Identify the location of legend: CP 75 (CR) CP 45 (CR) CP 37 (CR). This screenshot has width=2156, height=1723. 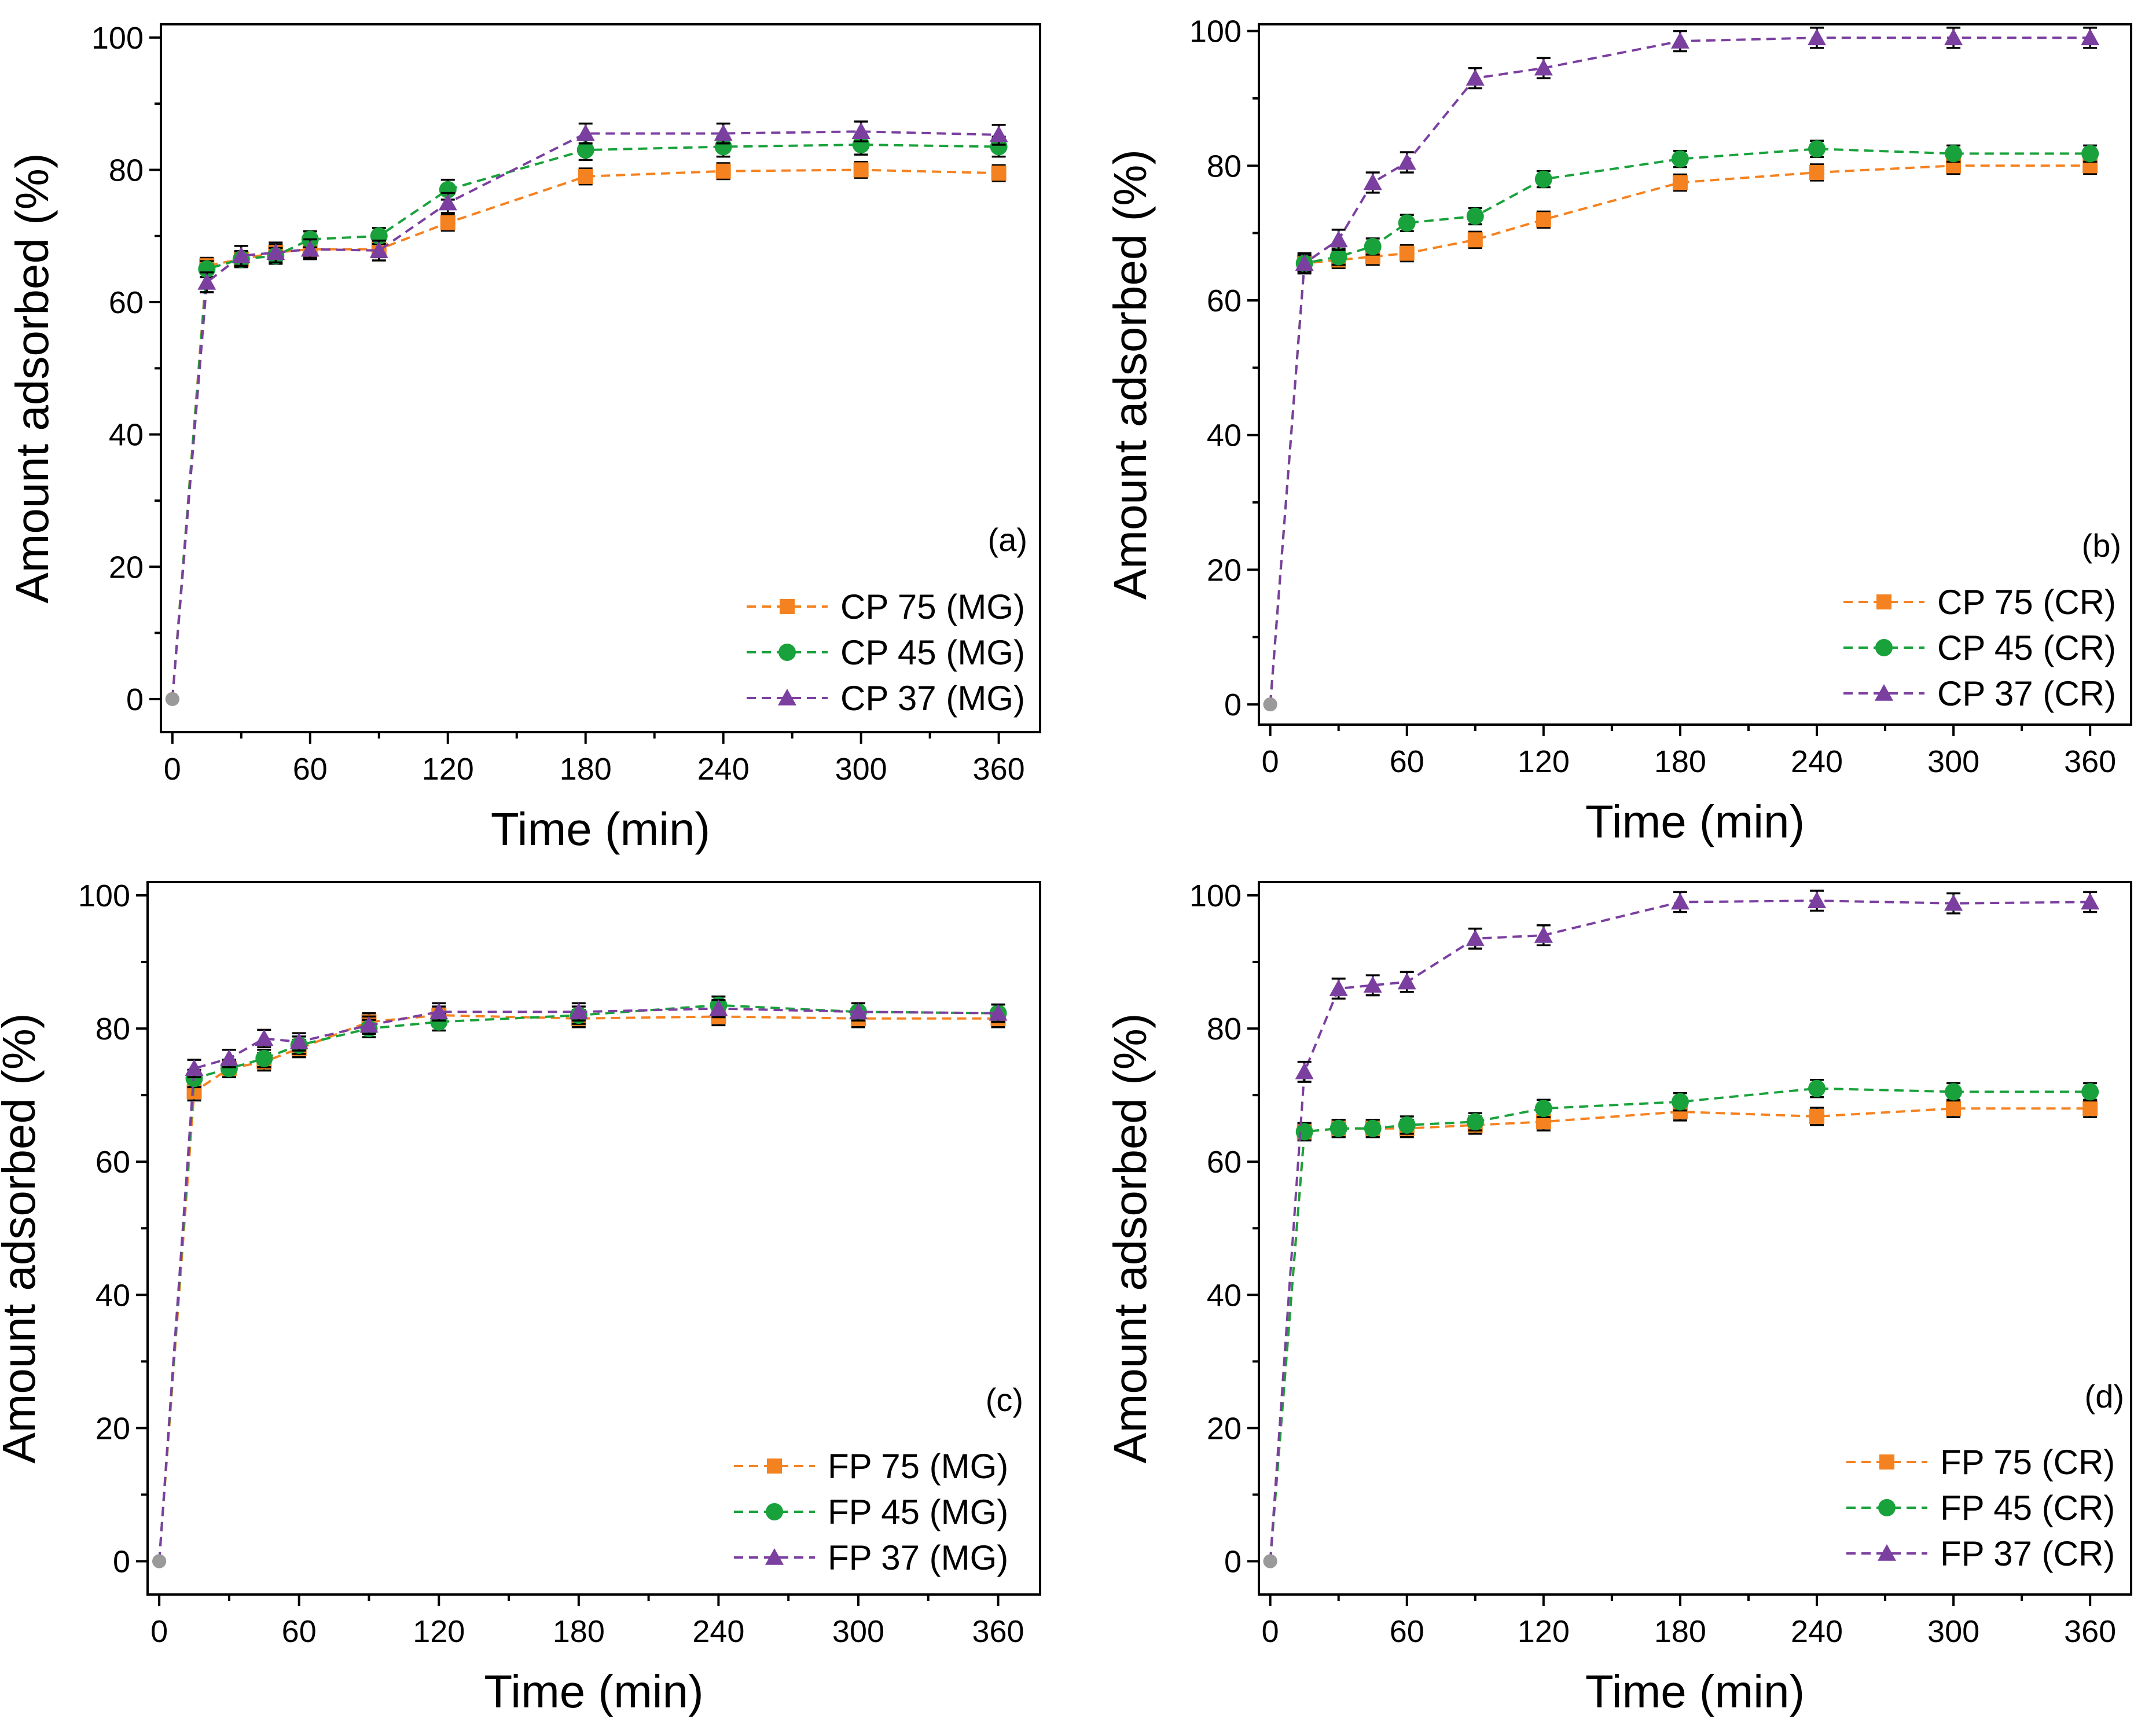
(1980, 648).